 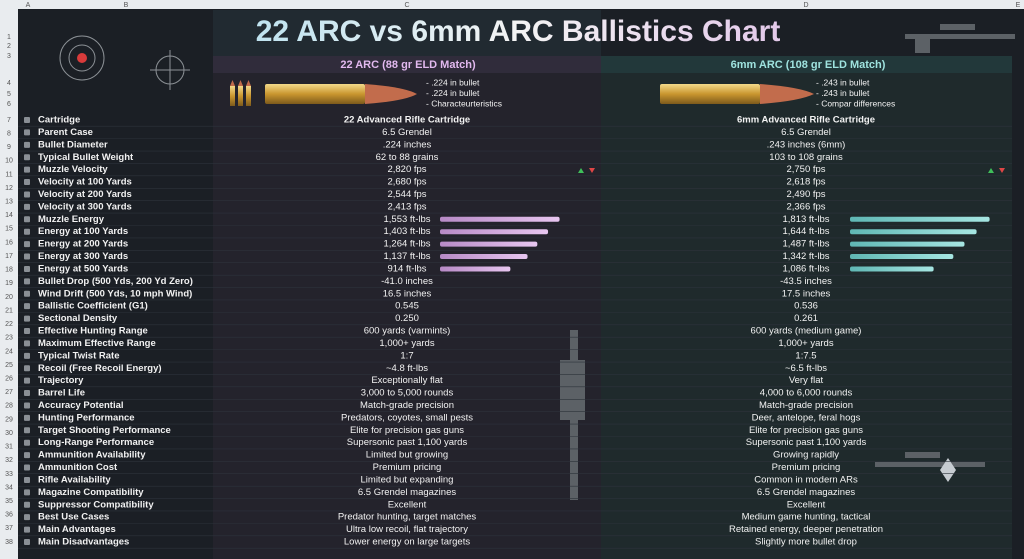 What do you see at coordinates (9, 515) in the screenshot?
I see `row-number: 36` at bounding box center [9, 515].